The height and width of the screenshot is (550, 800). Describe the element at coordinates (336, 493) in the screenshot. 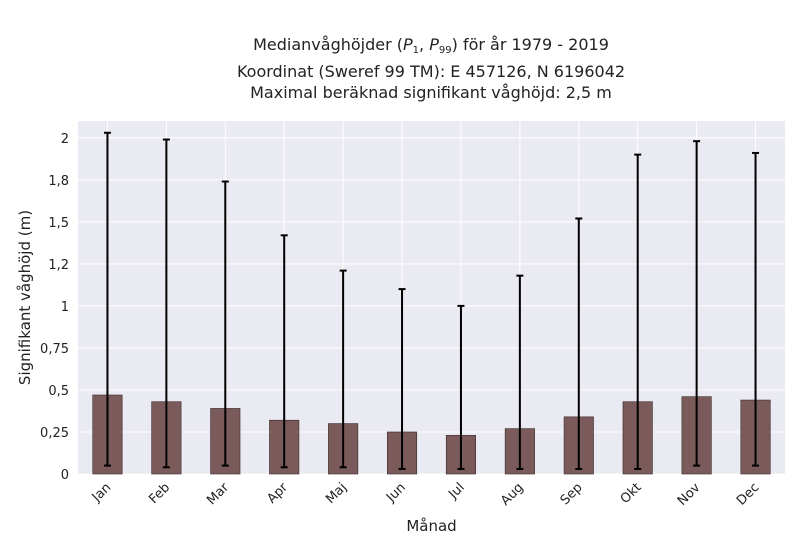

I see `x-tick-label: Maj` at that location.